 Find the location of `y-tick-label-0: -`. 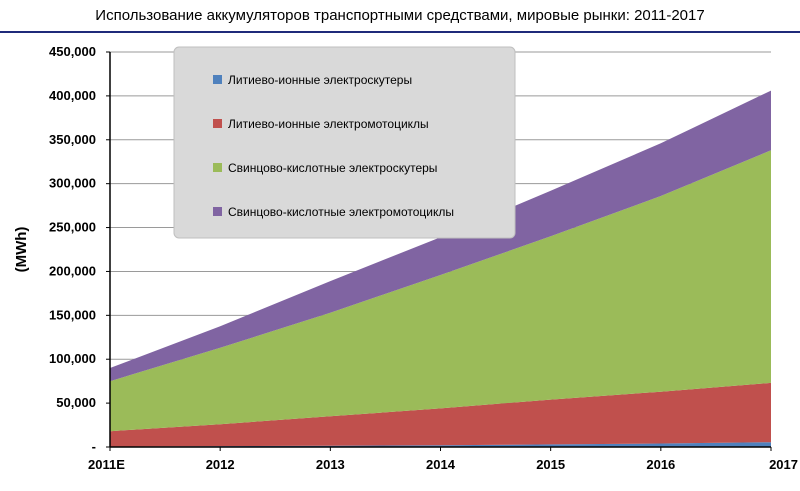

y-tick-label-0: - is located at coordinates (94, 446).